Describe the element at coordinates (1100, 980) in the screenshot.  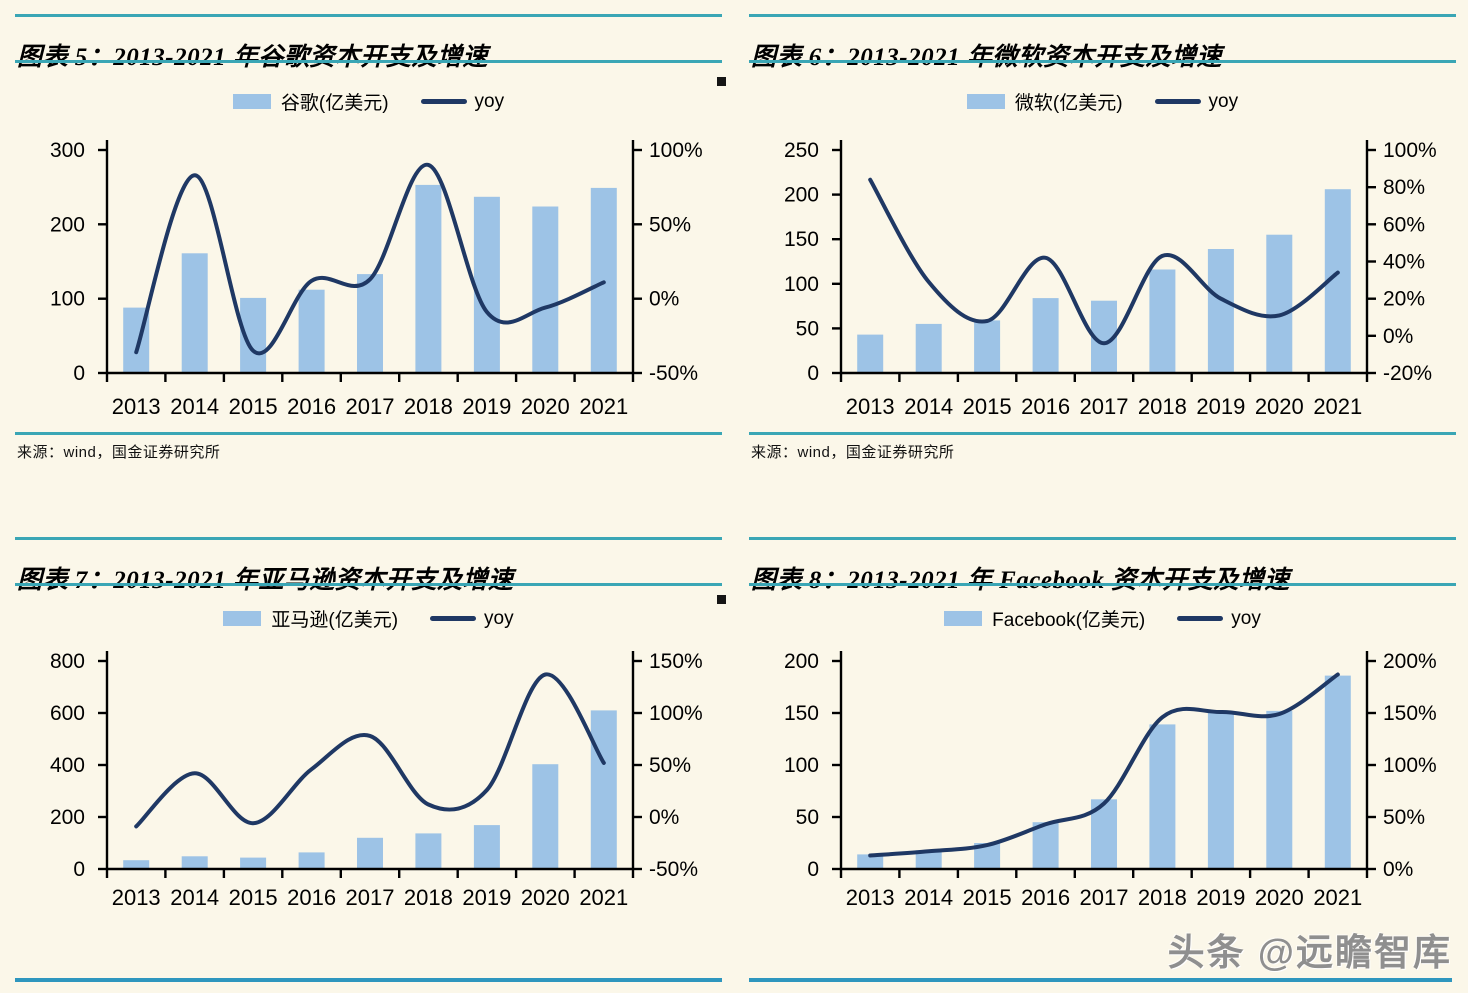
I see `footer-rule-right` at that location.